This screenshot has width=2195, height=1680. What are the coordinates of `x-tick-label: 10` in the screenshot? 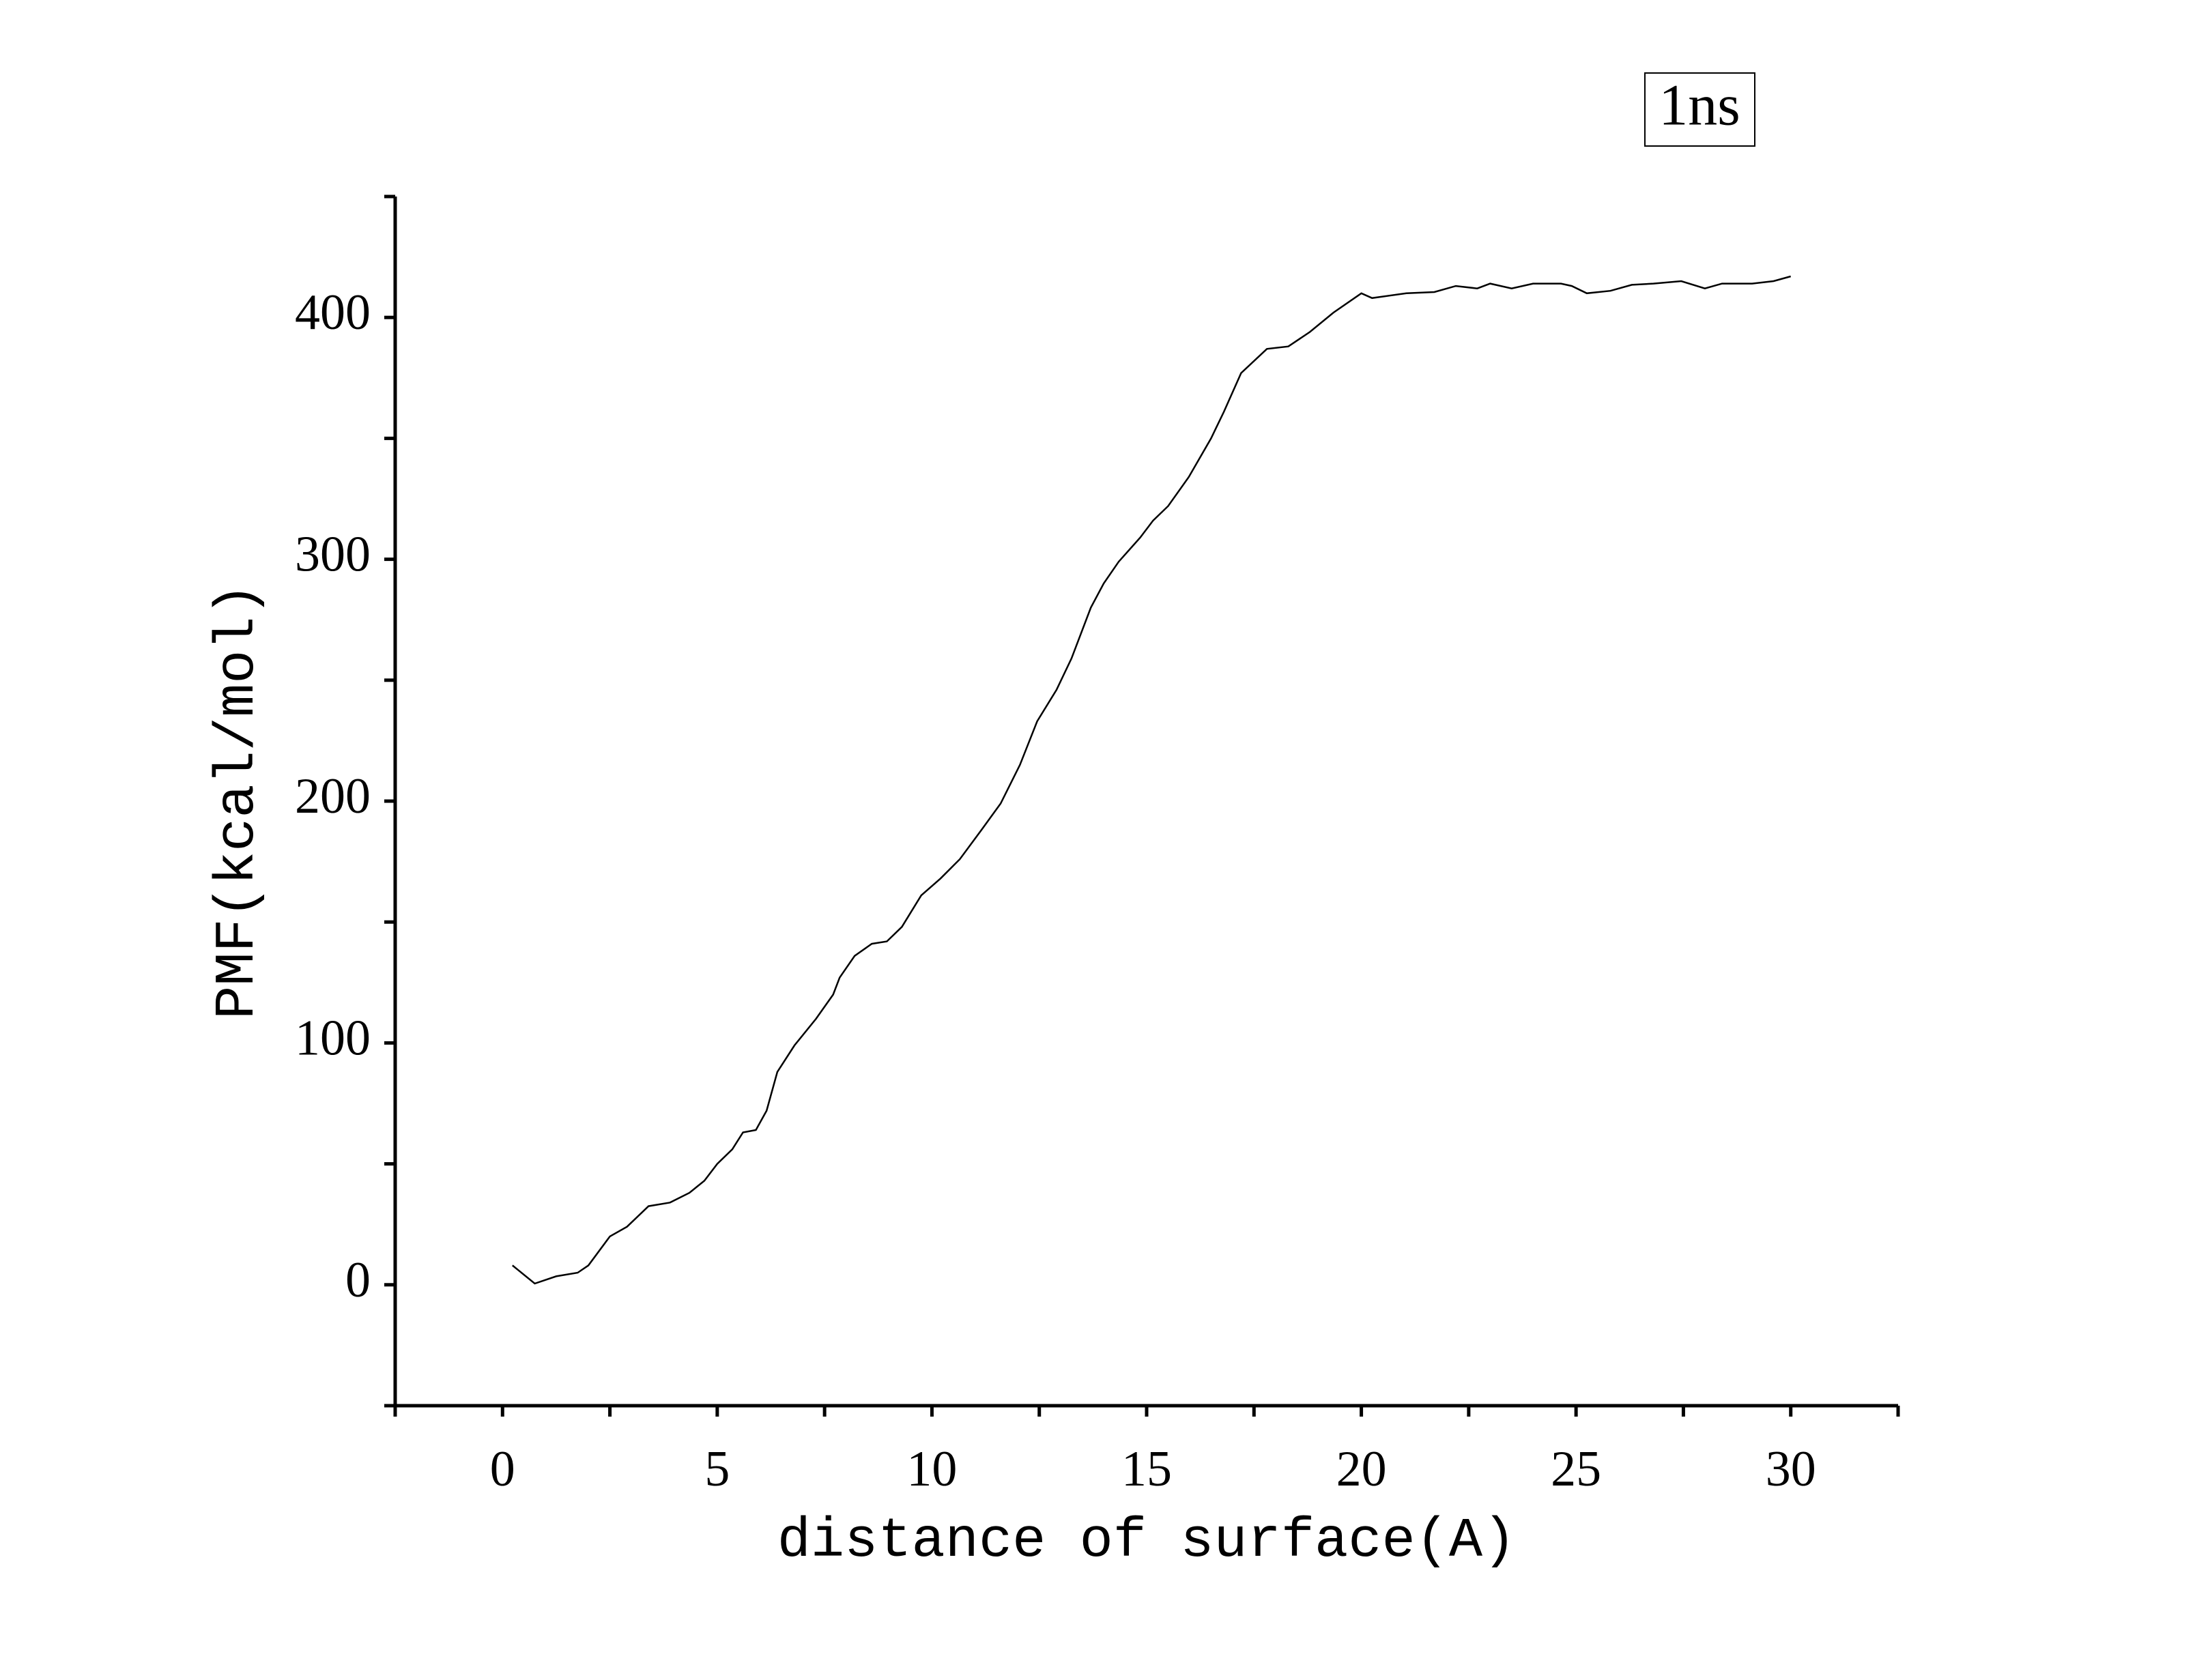 It's located at (932, 1469).